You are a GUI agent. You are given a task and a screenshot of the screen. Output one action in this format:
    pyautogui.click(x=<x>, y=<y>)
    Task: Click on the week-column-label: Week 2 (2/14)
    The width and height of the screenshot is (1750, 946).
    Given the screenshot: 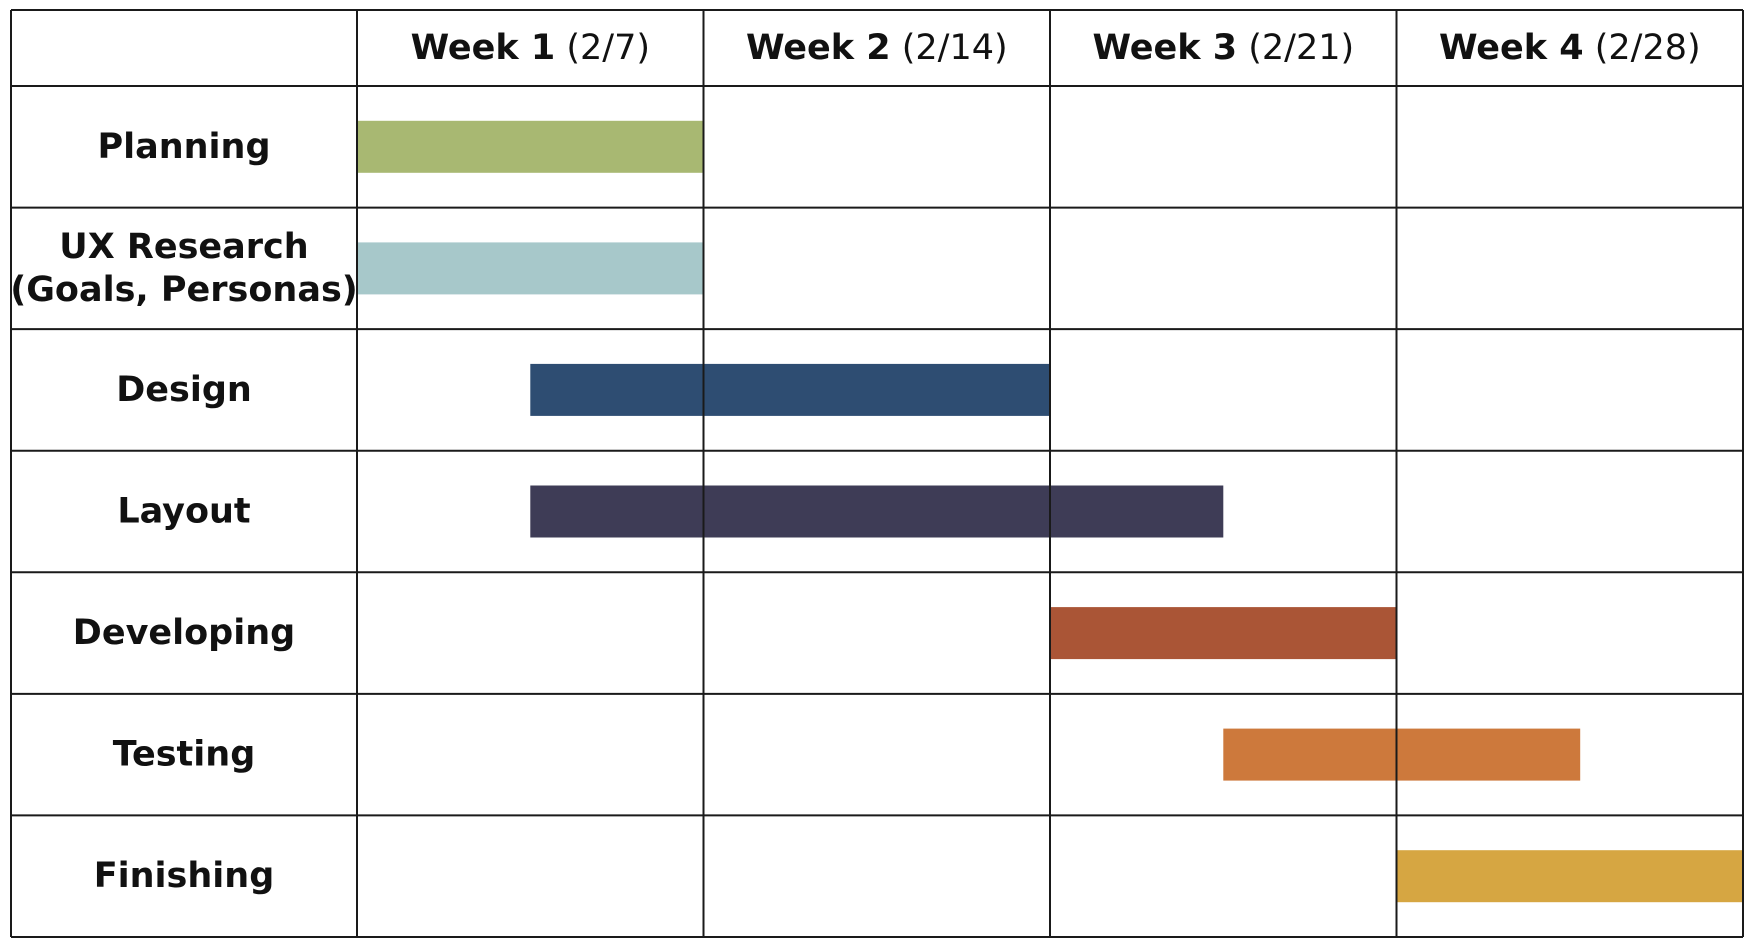 What is the action you would take?
    pyautogui.click(x=877, y=48)
    